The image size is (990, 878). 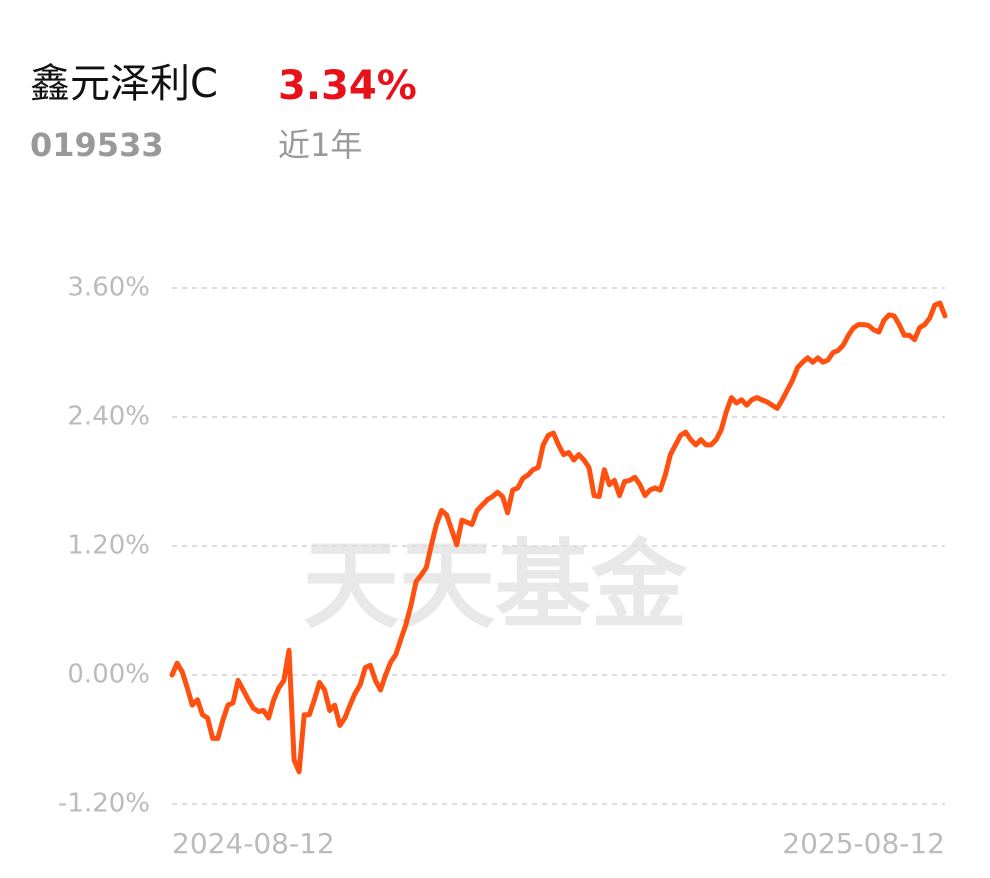 What do you see at coordinates (863, 843) in the screenshot?
I see `x-tick-label: 2025-08-12` at bounding box center [863, 843].